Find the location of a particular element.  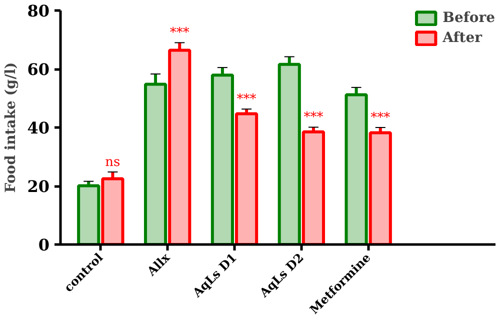

y-tick-label: 80 is located at coordinates (38, 11).